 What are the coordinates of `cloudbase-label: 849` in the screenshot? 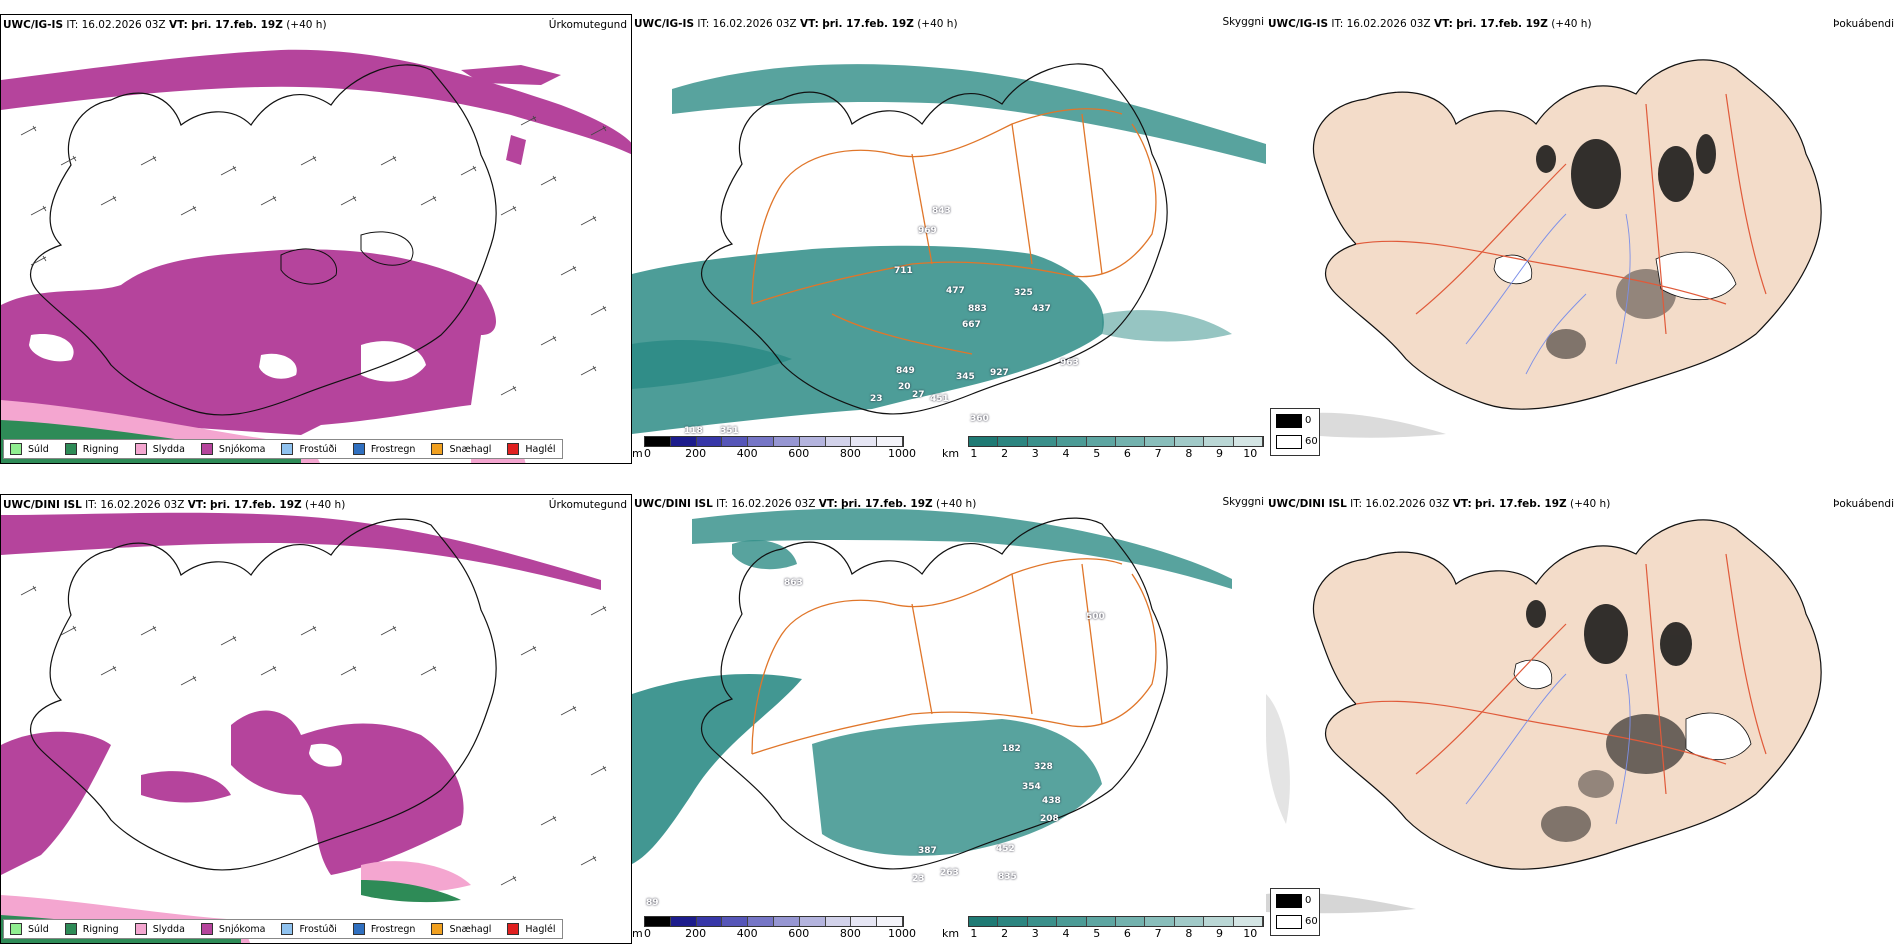 It's located at (905, 371).